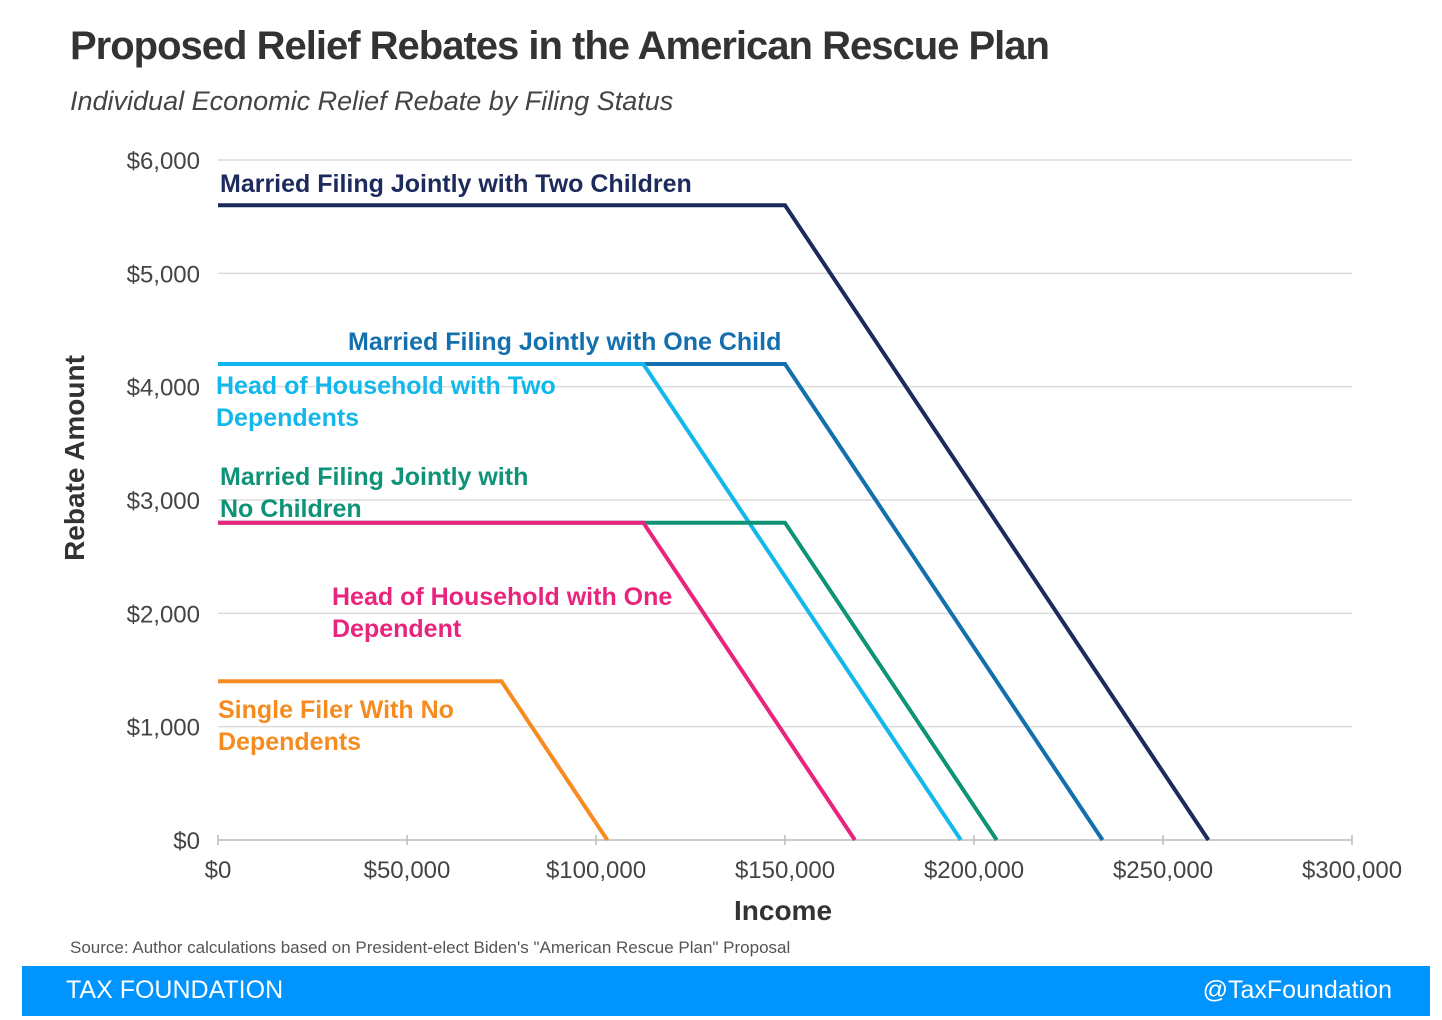 The image size is (1442, 1020). I want to click on y-tick-label: $1,000, so click(163, 728).